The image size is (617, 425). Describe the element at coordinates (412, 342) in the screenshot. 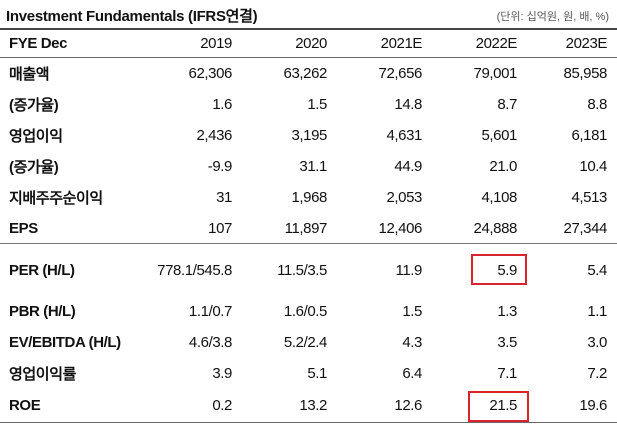

I see `table-cell: 4.3` at that location.